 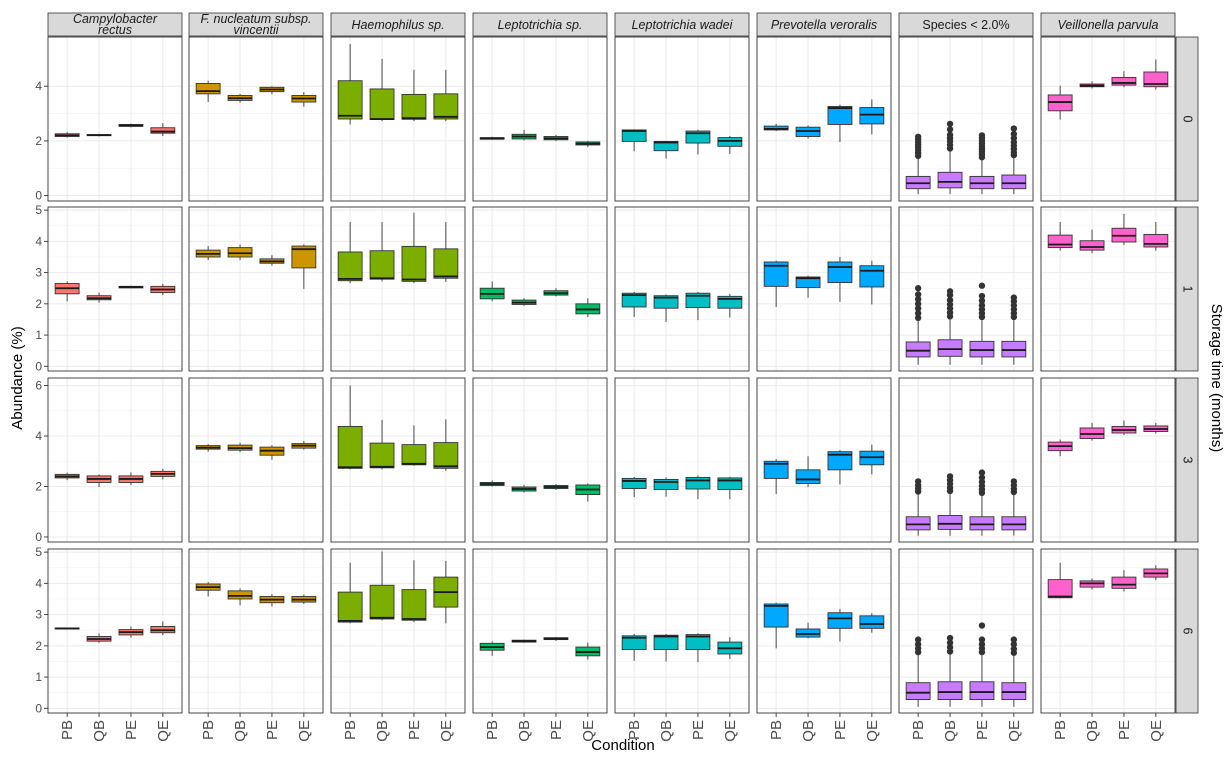 I want to click on column-strip-label-line: Campylobacter, so click(x=115, y=19).